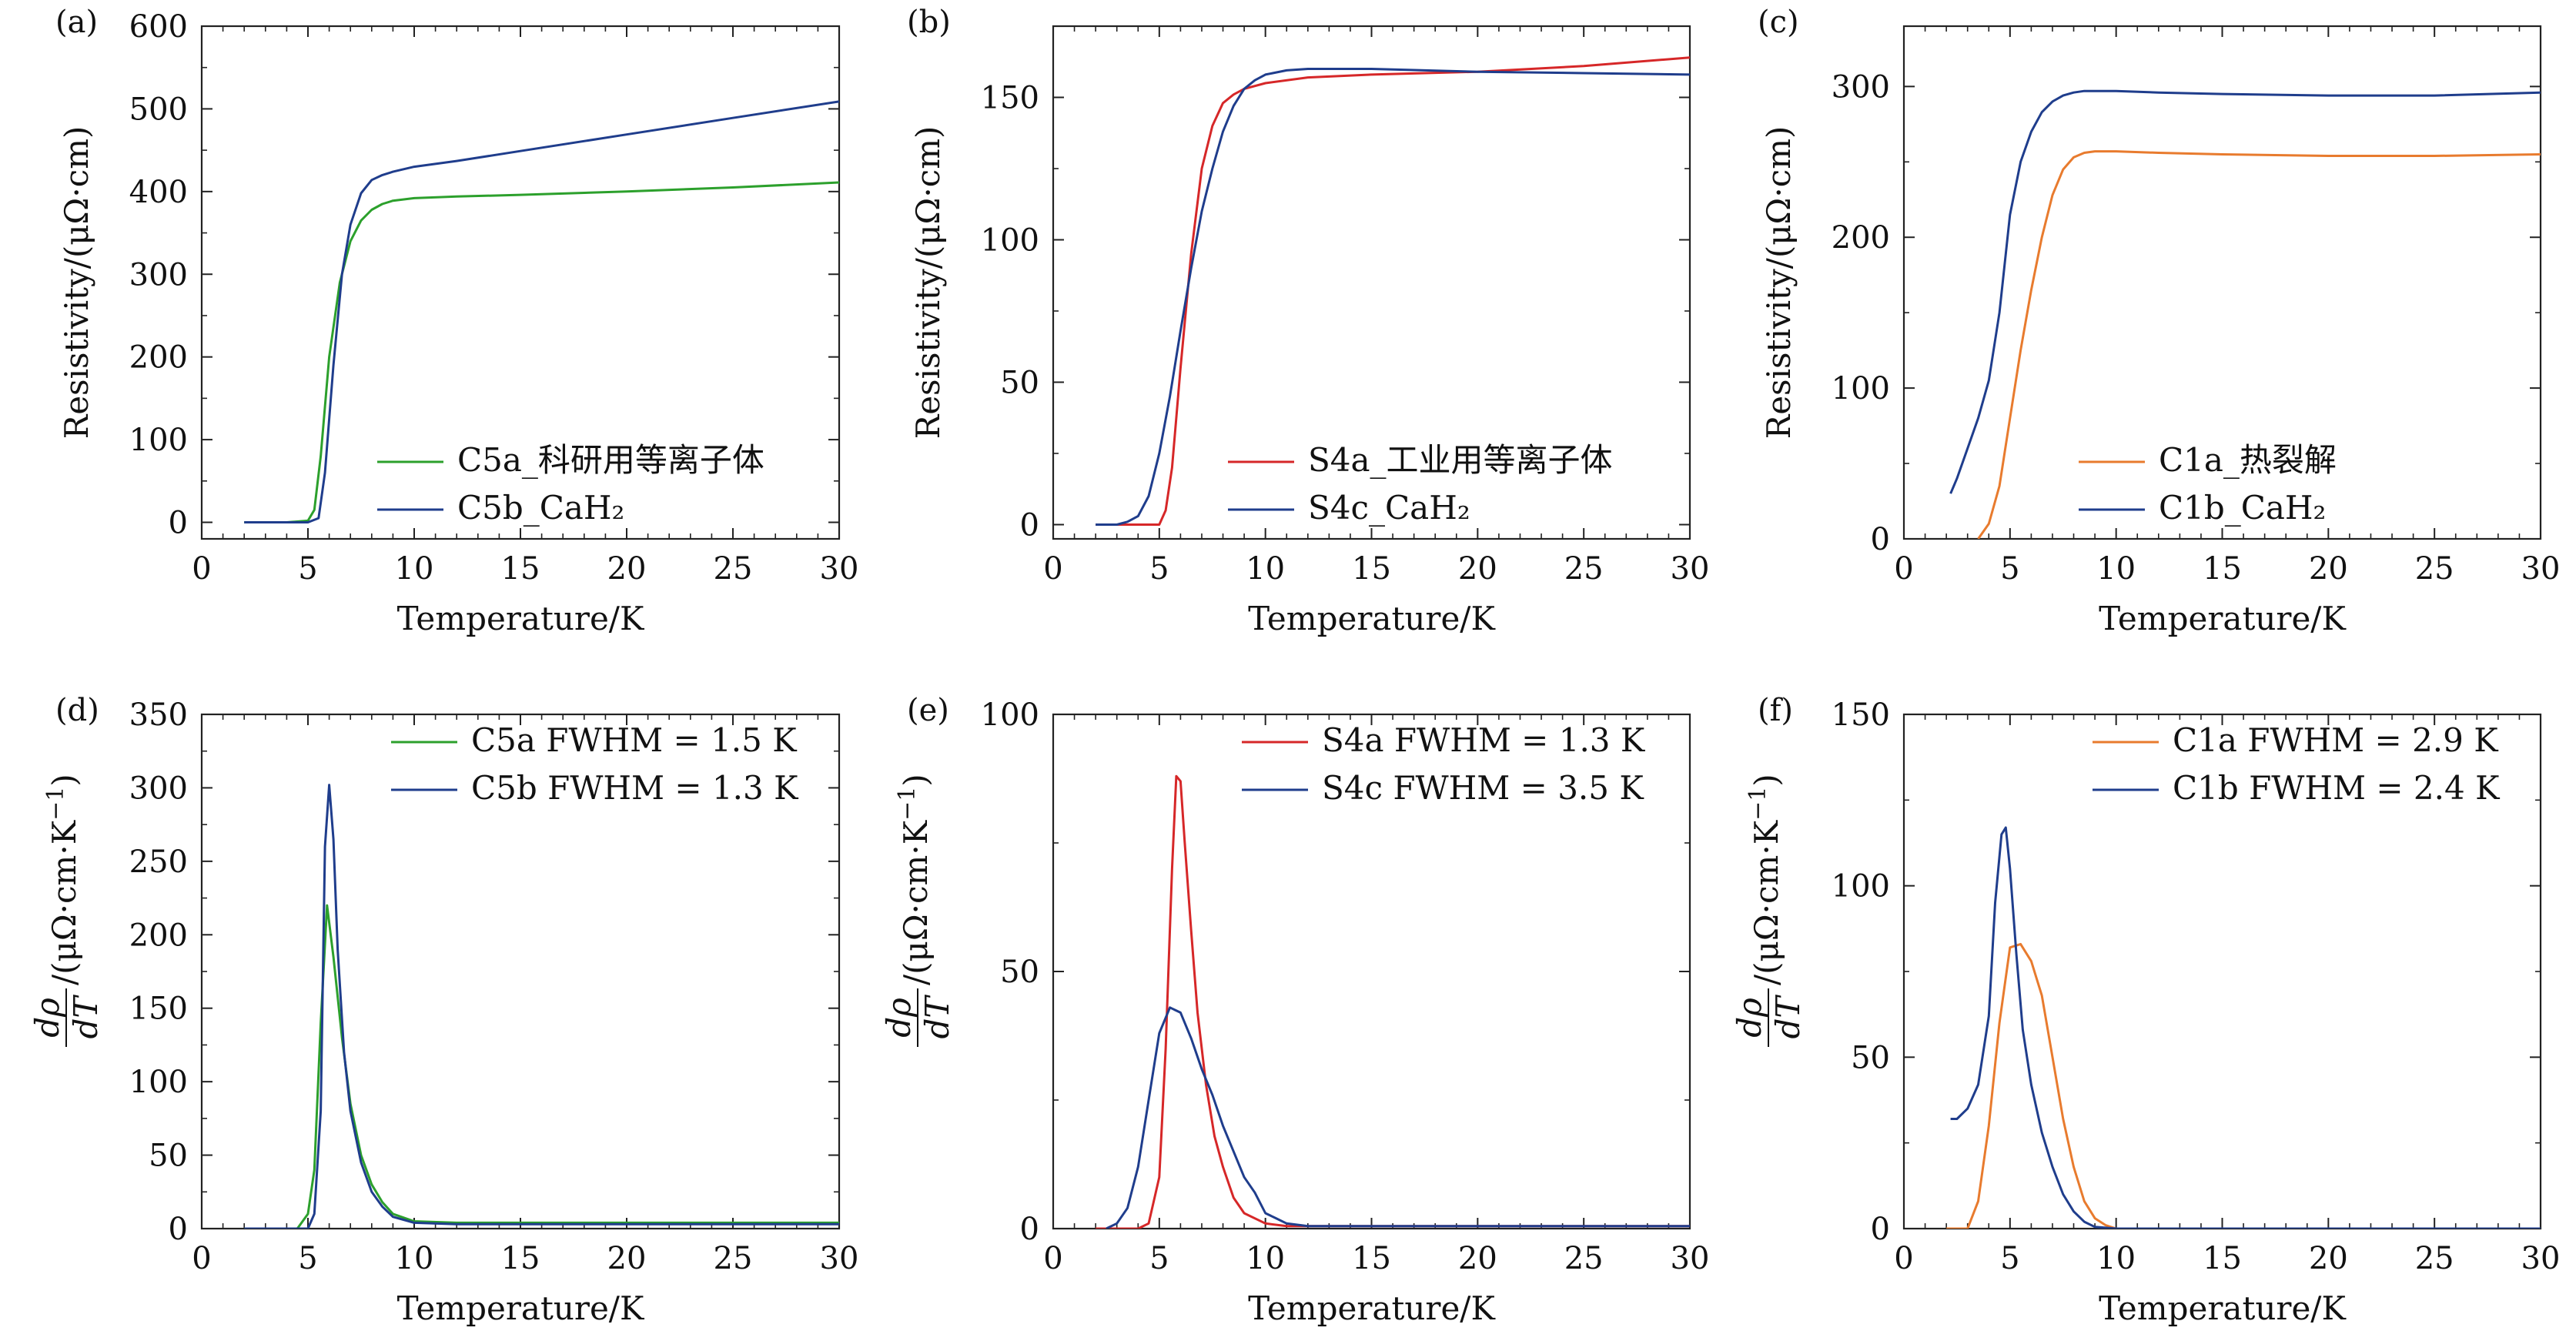 The height and width of the screenshot is (1341, 2576). Describe the element at coordinates (159, 192) in the screenshot. I see `y-tick-label: 400` at that location.